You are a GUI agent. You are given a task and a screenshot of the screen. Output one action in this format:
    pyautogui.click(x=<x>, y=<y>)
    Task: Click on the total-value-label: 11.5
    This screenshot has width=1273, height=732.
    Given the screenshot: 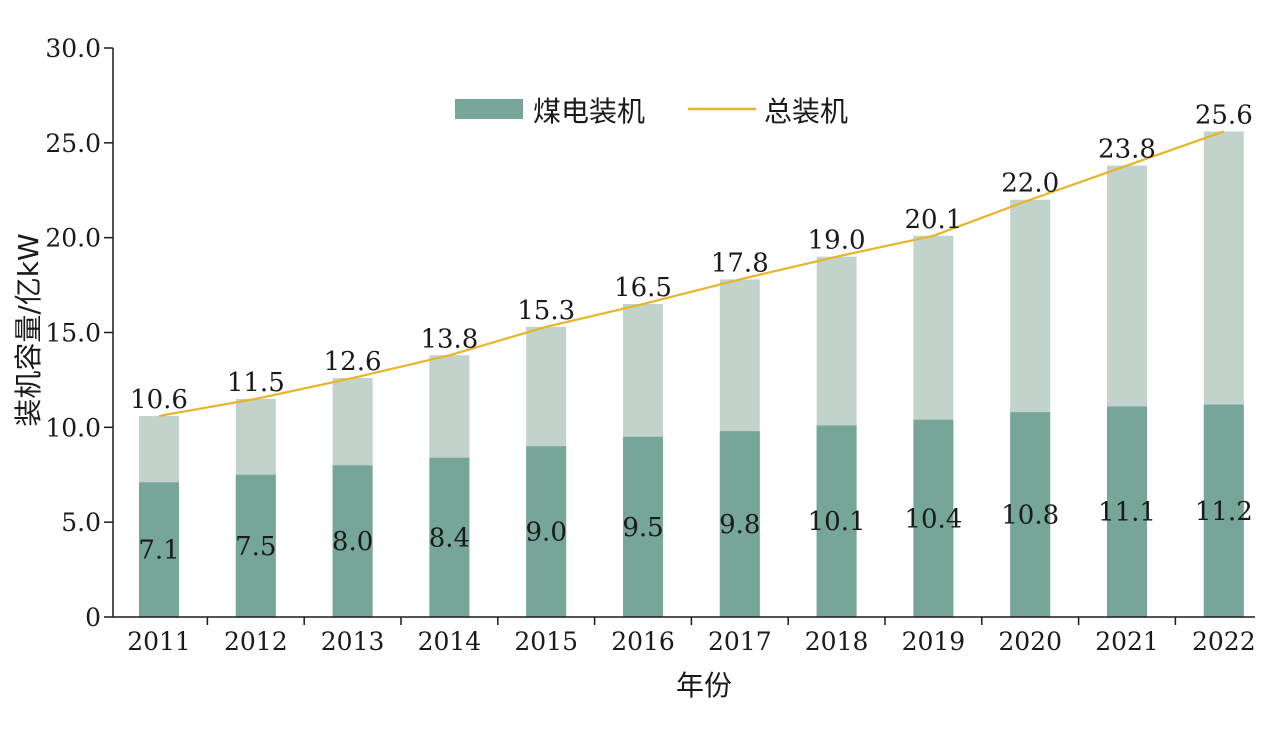 What is the action you would take?
    pyautogui.click(x=256, y=383)
    